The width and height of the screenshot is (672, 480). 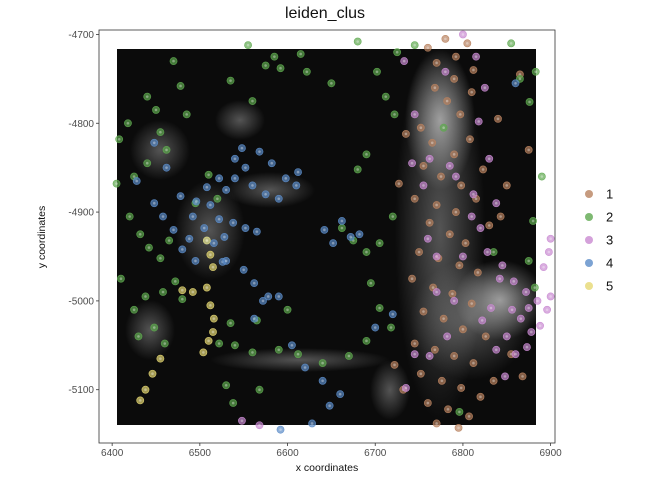 What do you see at coordinates (240, 120) in the screenshot?
I see `tissue-glow` at bounding box center [240, 120].